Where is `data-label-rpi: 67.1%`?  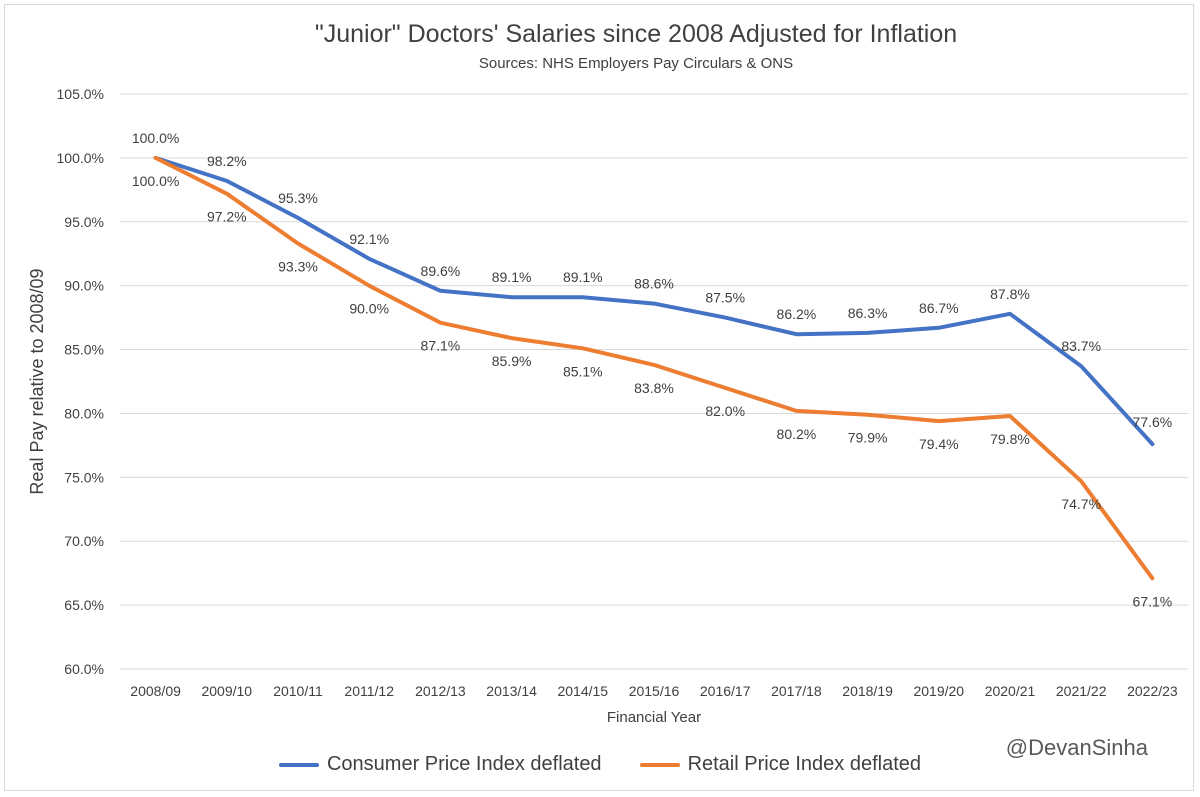
data-label-rpi: 67.1% is located at coordinates (1153, 601).